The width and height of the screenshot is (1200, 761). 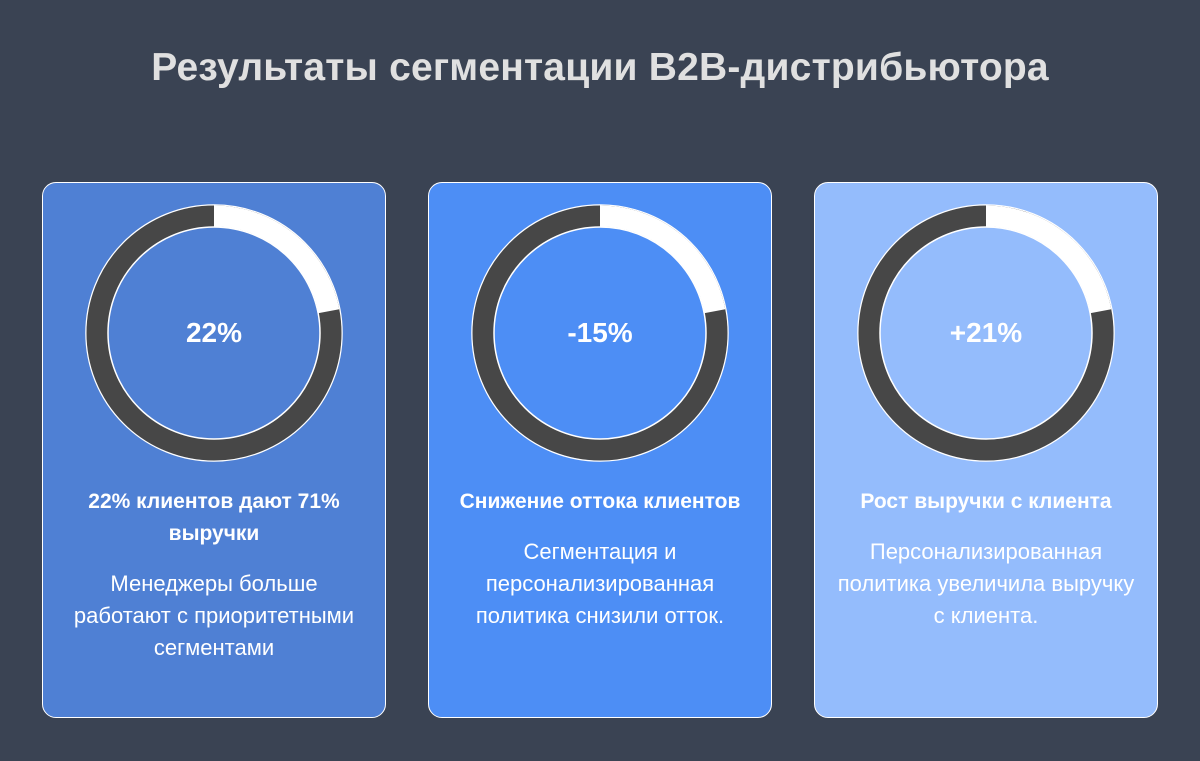 What do you see at coordinates (986, 501) in the screenshot?
I see `card-heading: Рост выручки с клиента` at bounding box center [986, 501].